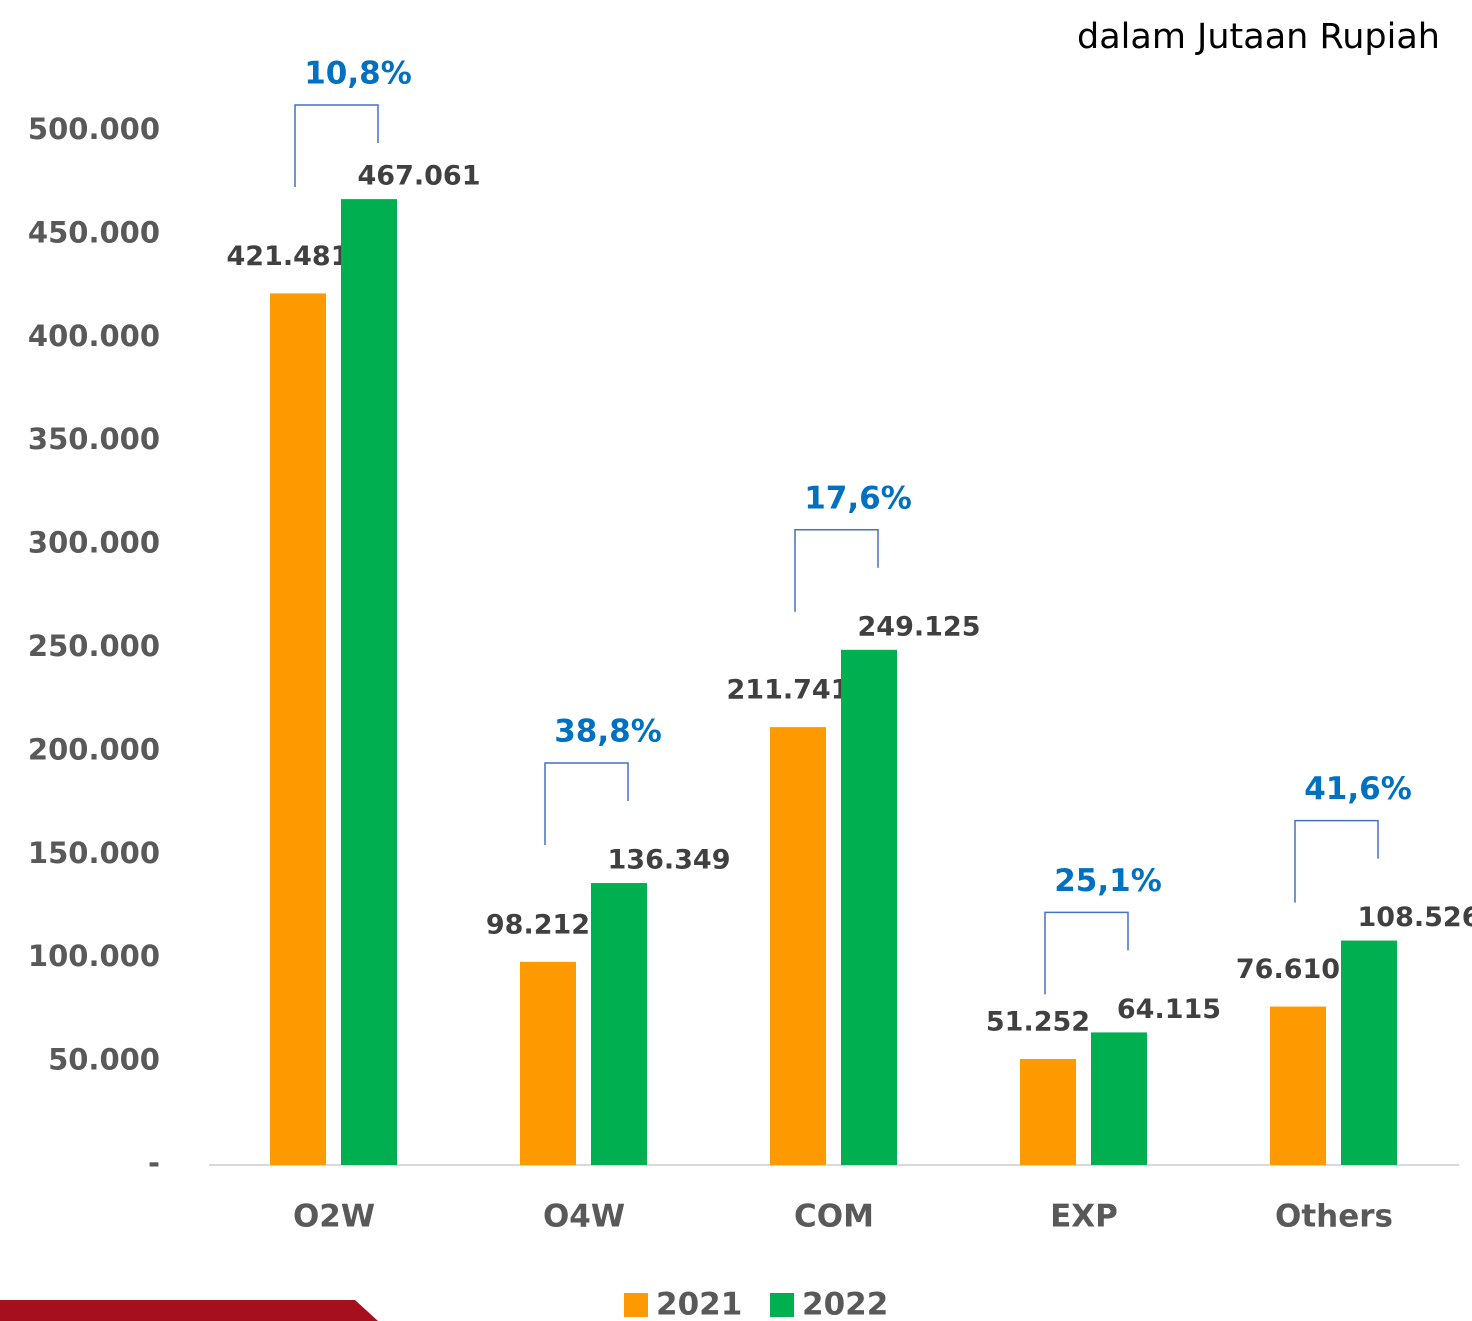 The width and height of the screenshot is (1472, 1321). What do you see at coordinates (94, 129) in the screenshot?
I see `y-tick-label: 500.000` at bounding box center [94, 129].